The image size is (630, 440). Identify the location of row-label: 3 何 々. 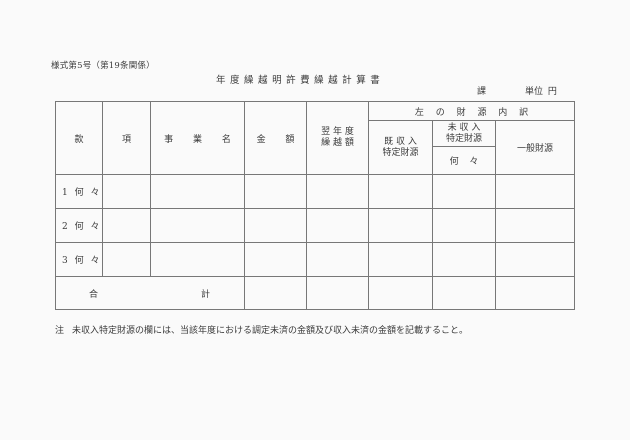
(79, 259).